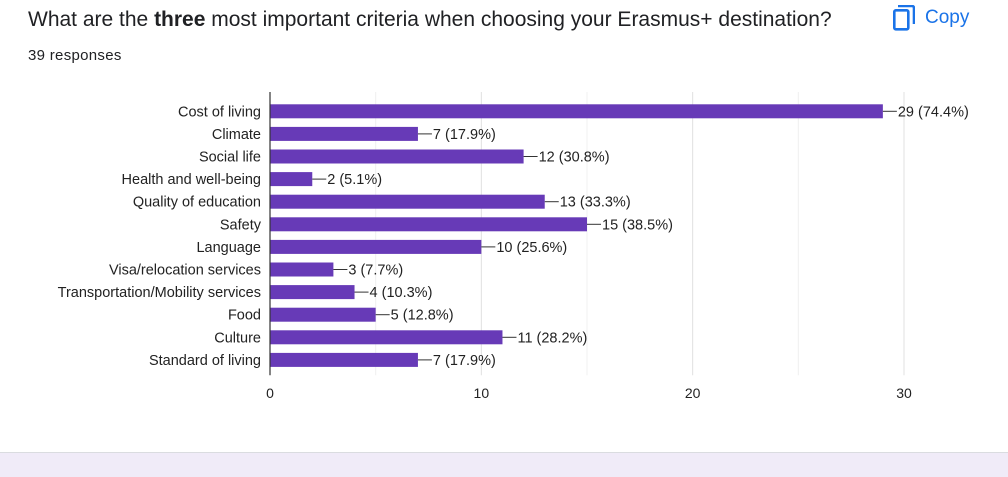  What do you see at coordinates (219, 112) in the screenshot?
I see `category-label: Cost of living` at bounding box center [219, 112].